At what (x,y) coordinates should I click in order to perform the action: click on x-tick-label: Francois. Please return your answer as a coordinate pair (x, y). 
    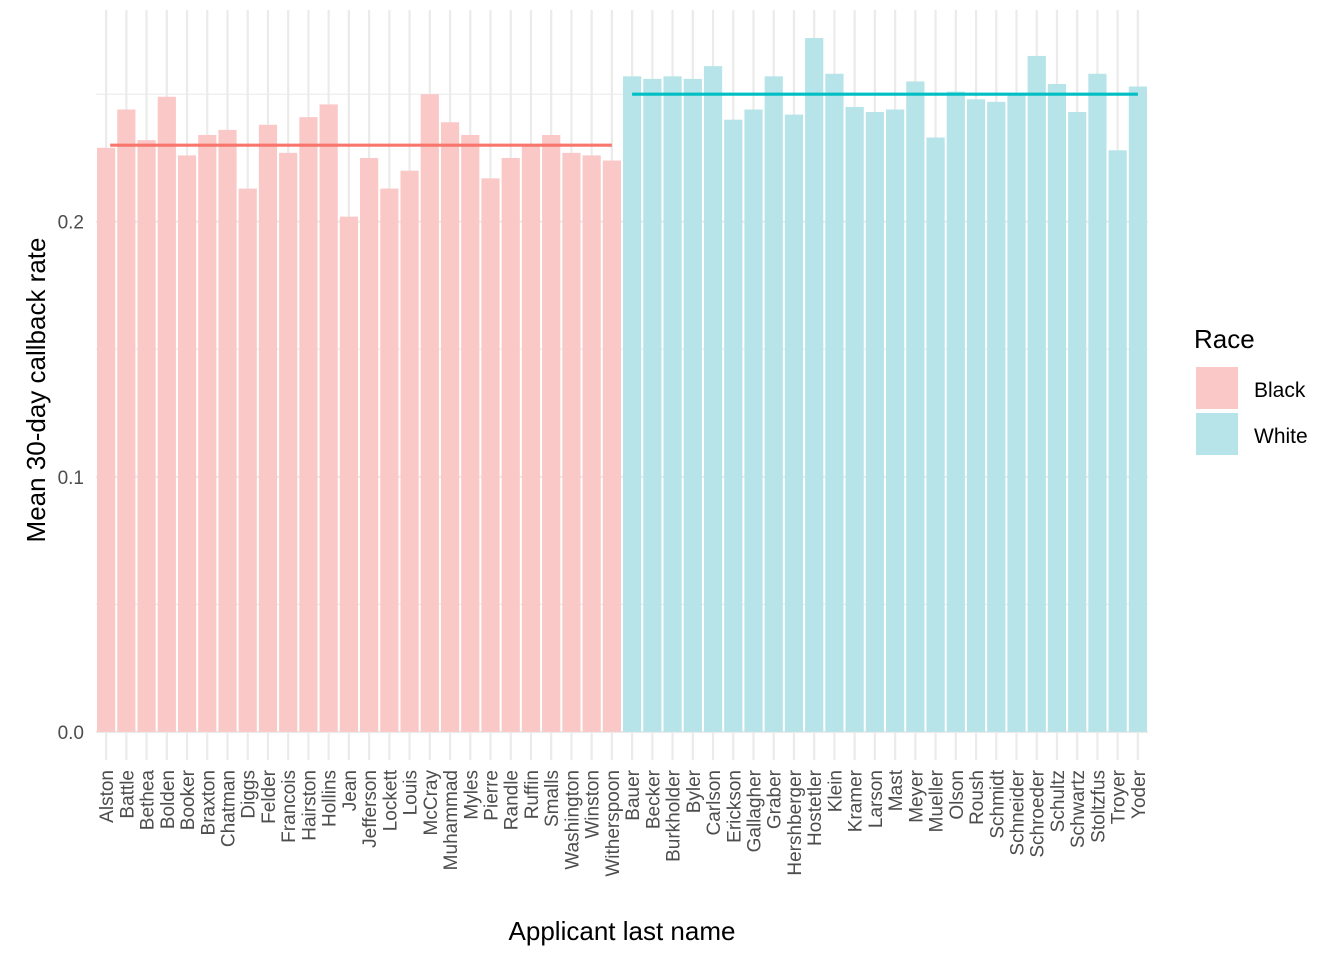
    Looking at the image, I should click on (289, 806).